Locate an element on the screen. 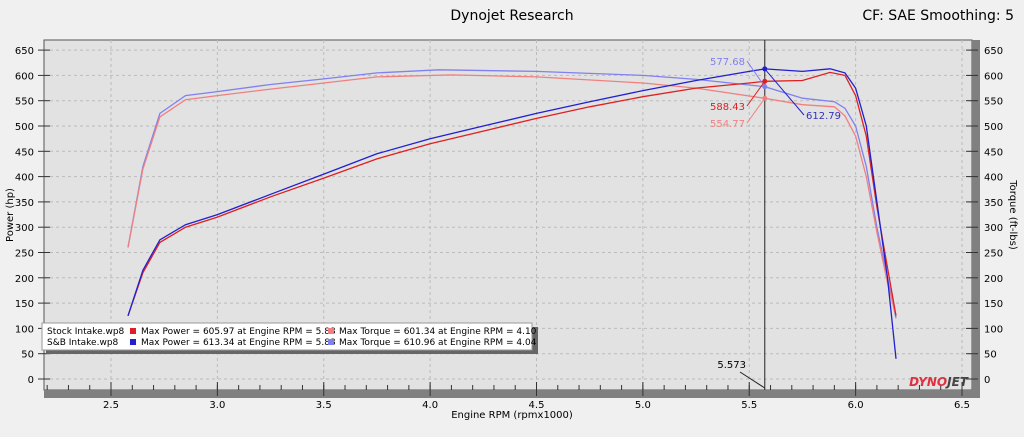 This screenshot has height=437, width=1024. y-tick-label: 0 is located at coordinates (31, 380).